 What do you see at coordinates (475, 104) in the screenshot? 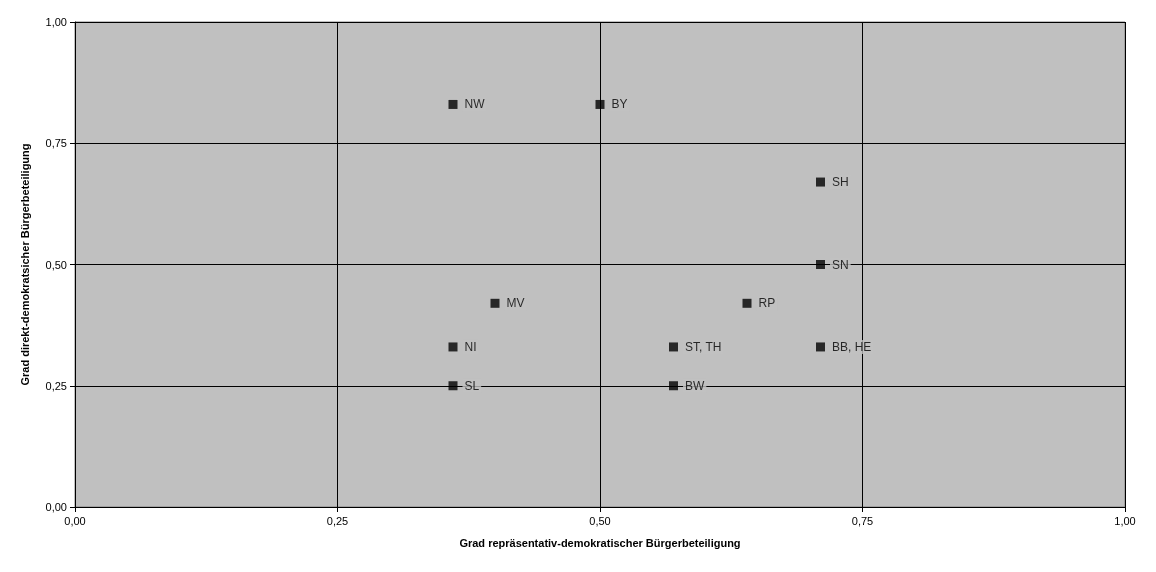
I see `data-label: NW` at bounding box center [475, 104].